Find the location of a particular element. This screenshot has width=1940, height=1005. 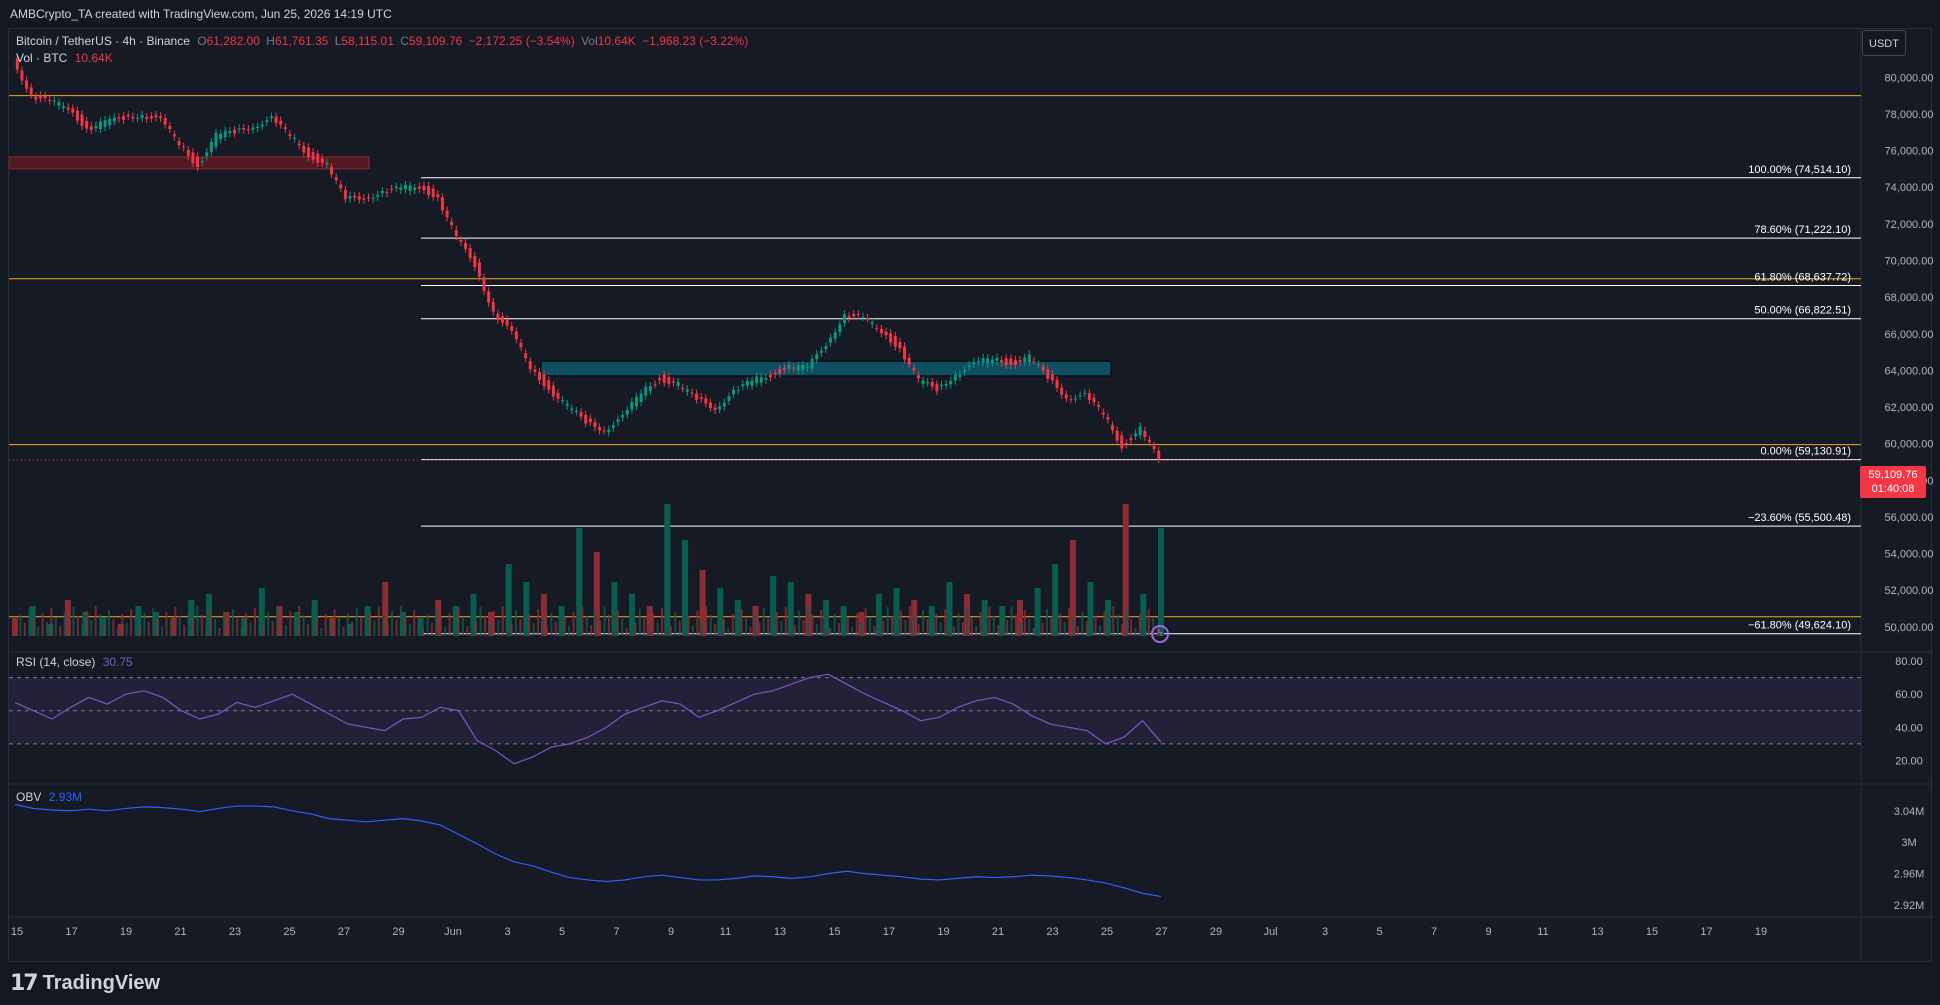

obv-legend: OBV 2.93M is located at coordinates (49, 797).